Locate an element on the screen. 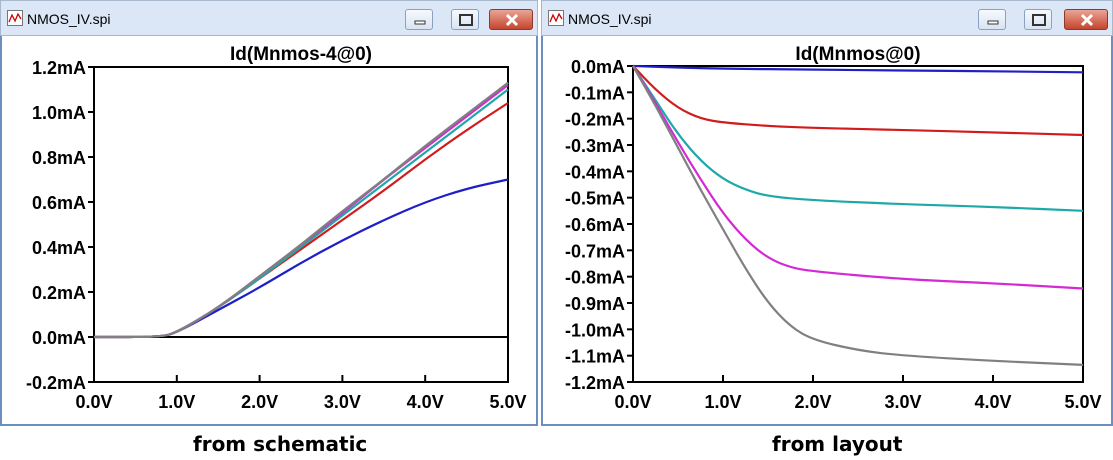 This screenshot has height=460, width=1113. y-tick-label: 1.2mA is located at coordinates (59, 68).